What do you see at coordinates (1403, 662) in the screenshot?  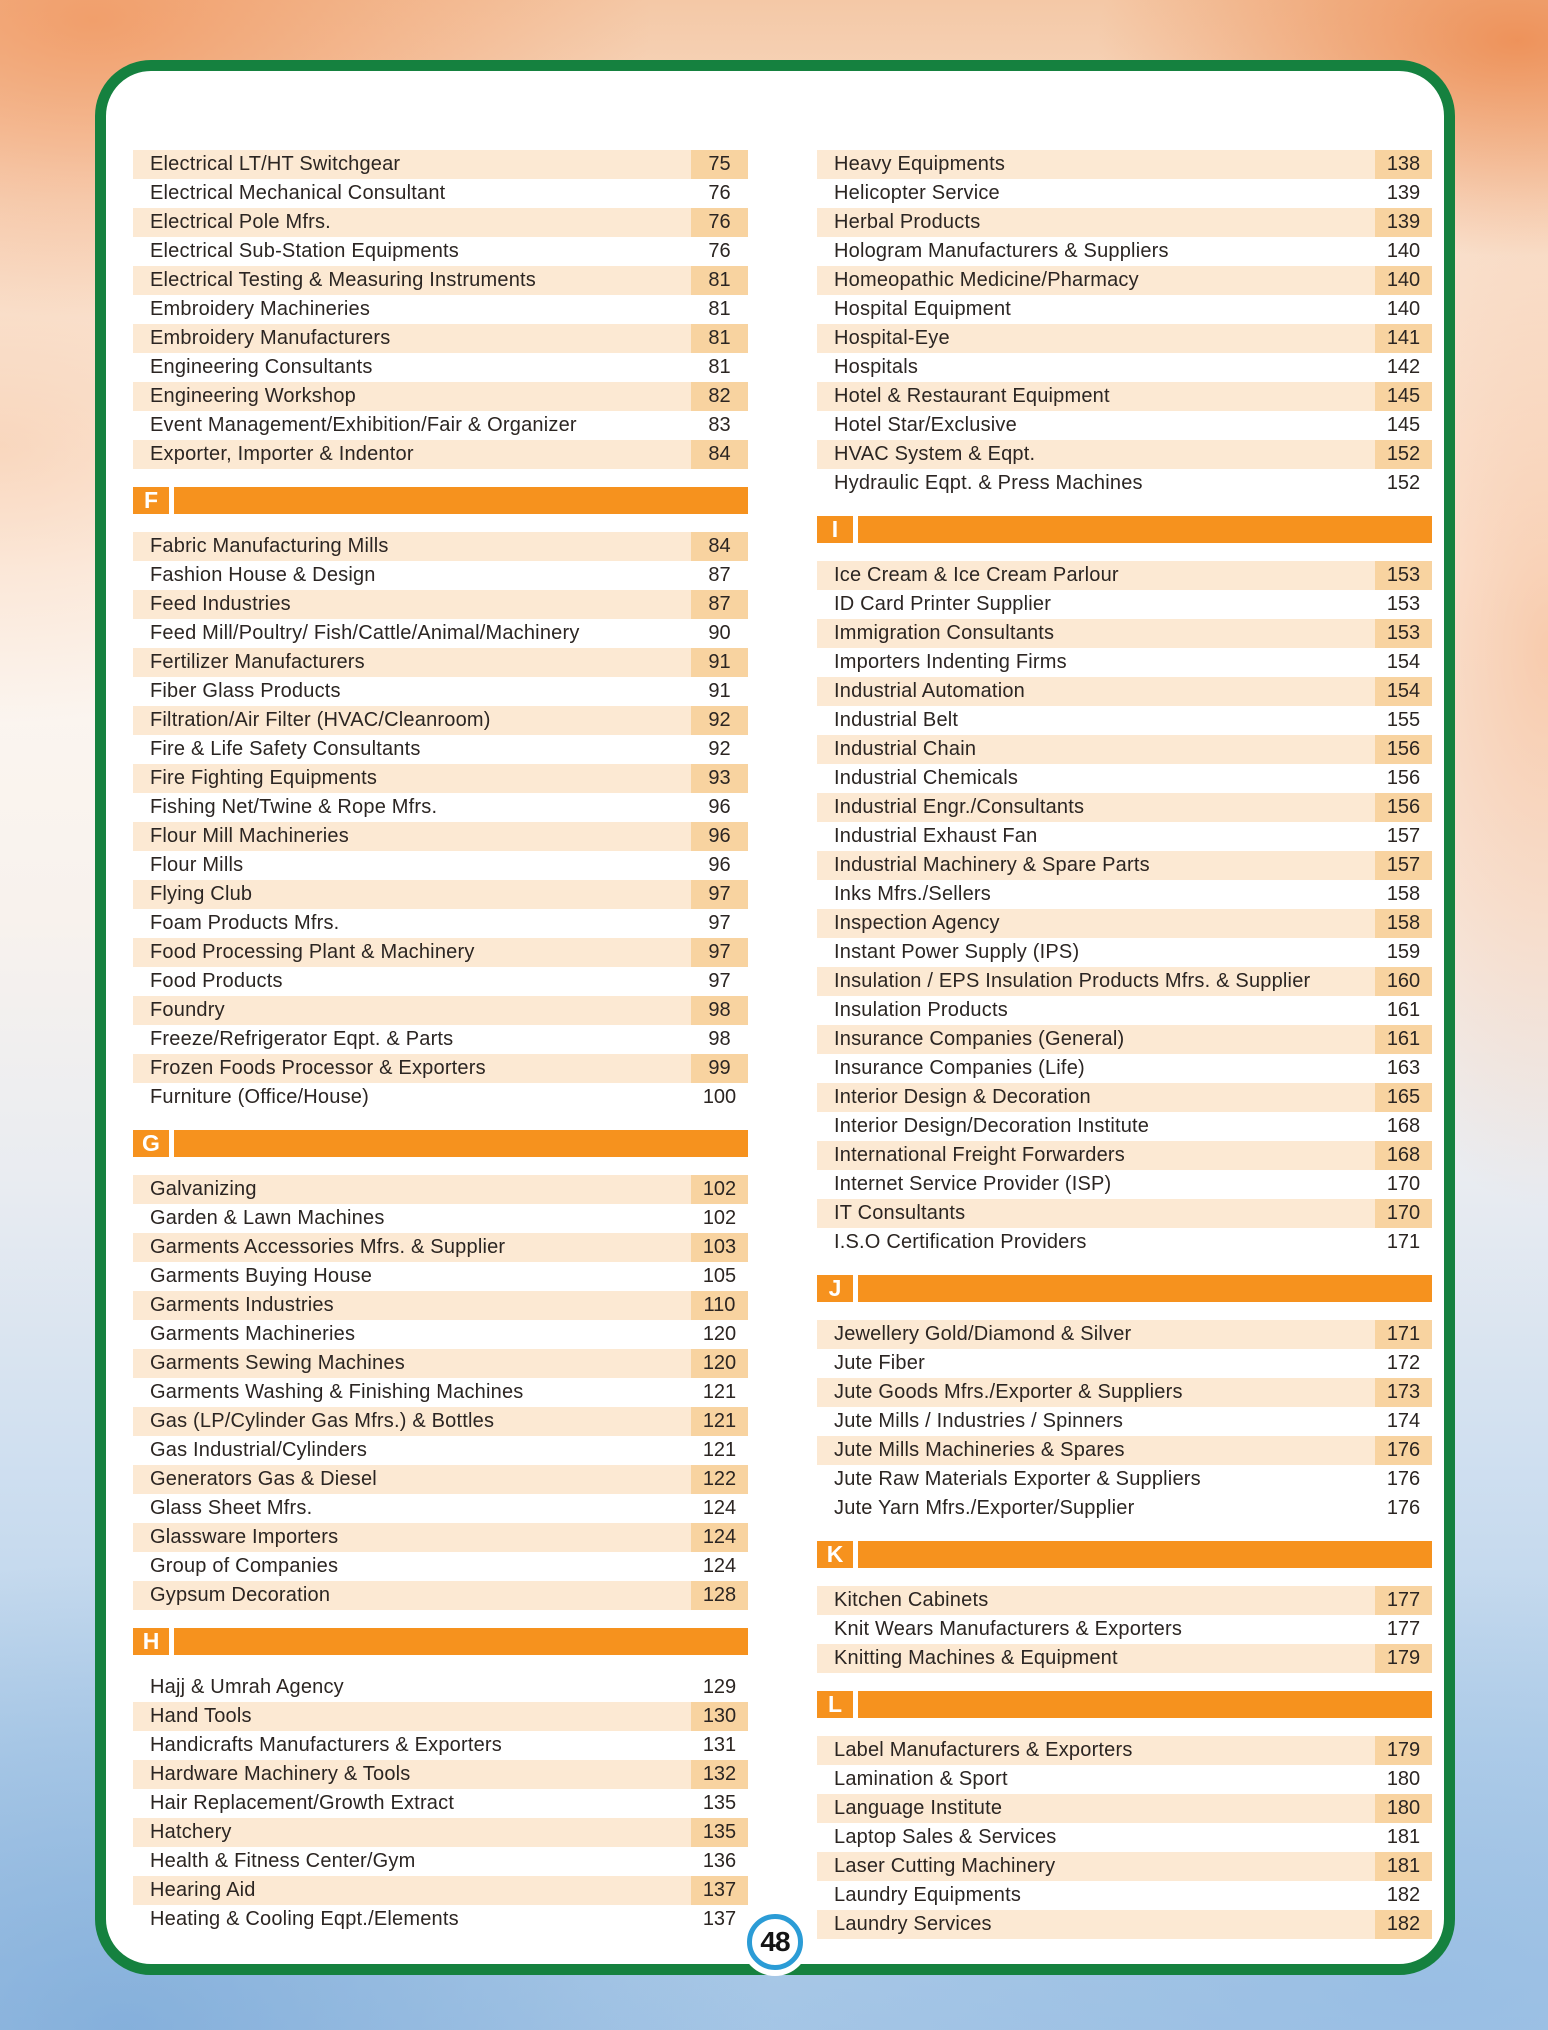 I see `page-ref: 154` at bounding box center [1403, 662].